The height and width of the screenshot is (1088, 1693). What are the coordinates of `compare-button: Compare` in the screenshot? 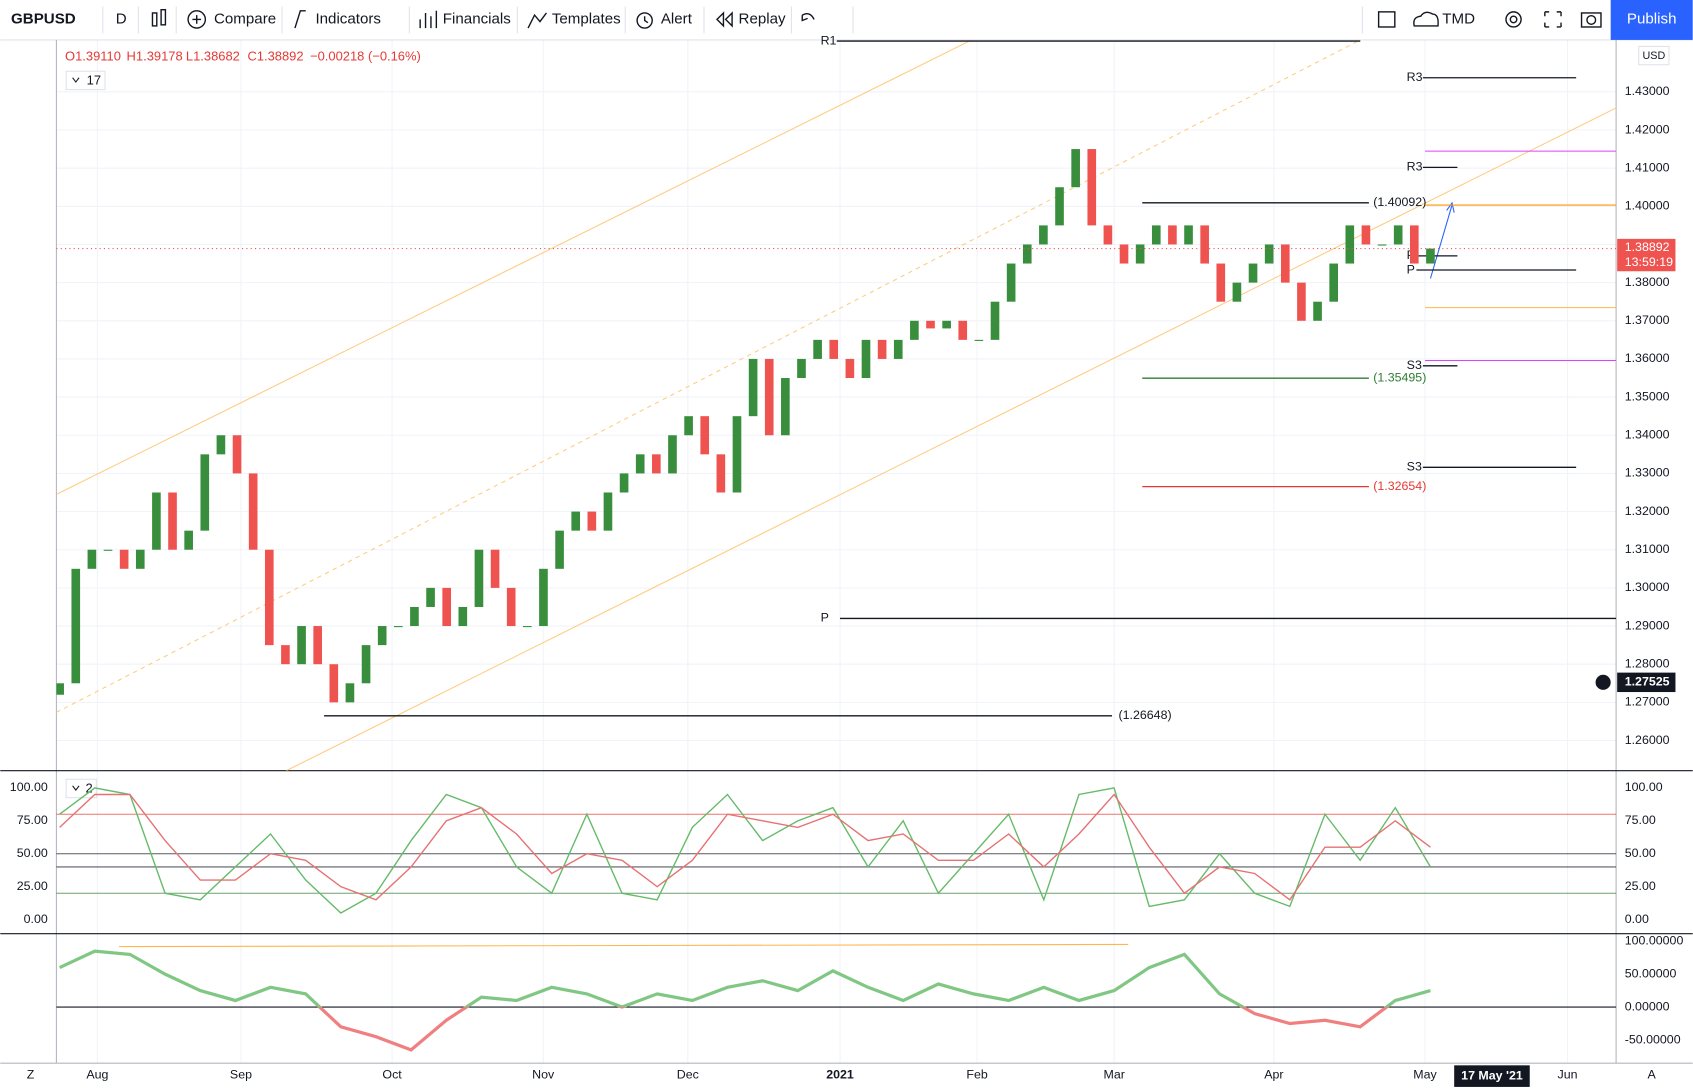 It's located at (245, 18).